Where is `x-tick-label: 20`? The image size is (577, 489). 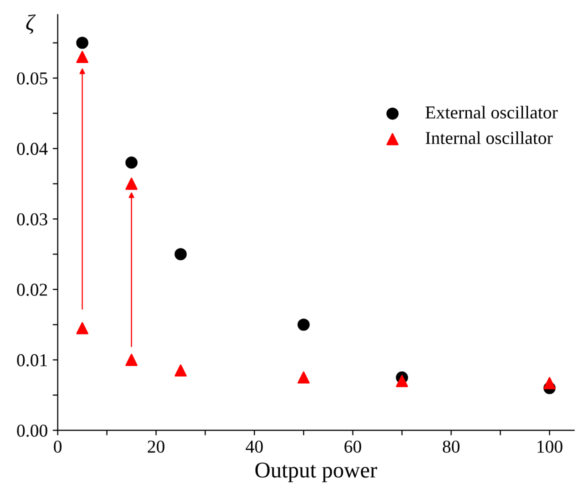 x-tick-label: 20 is located at coordinates (156, 446).